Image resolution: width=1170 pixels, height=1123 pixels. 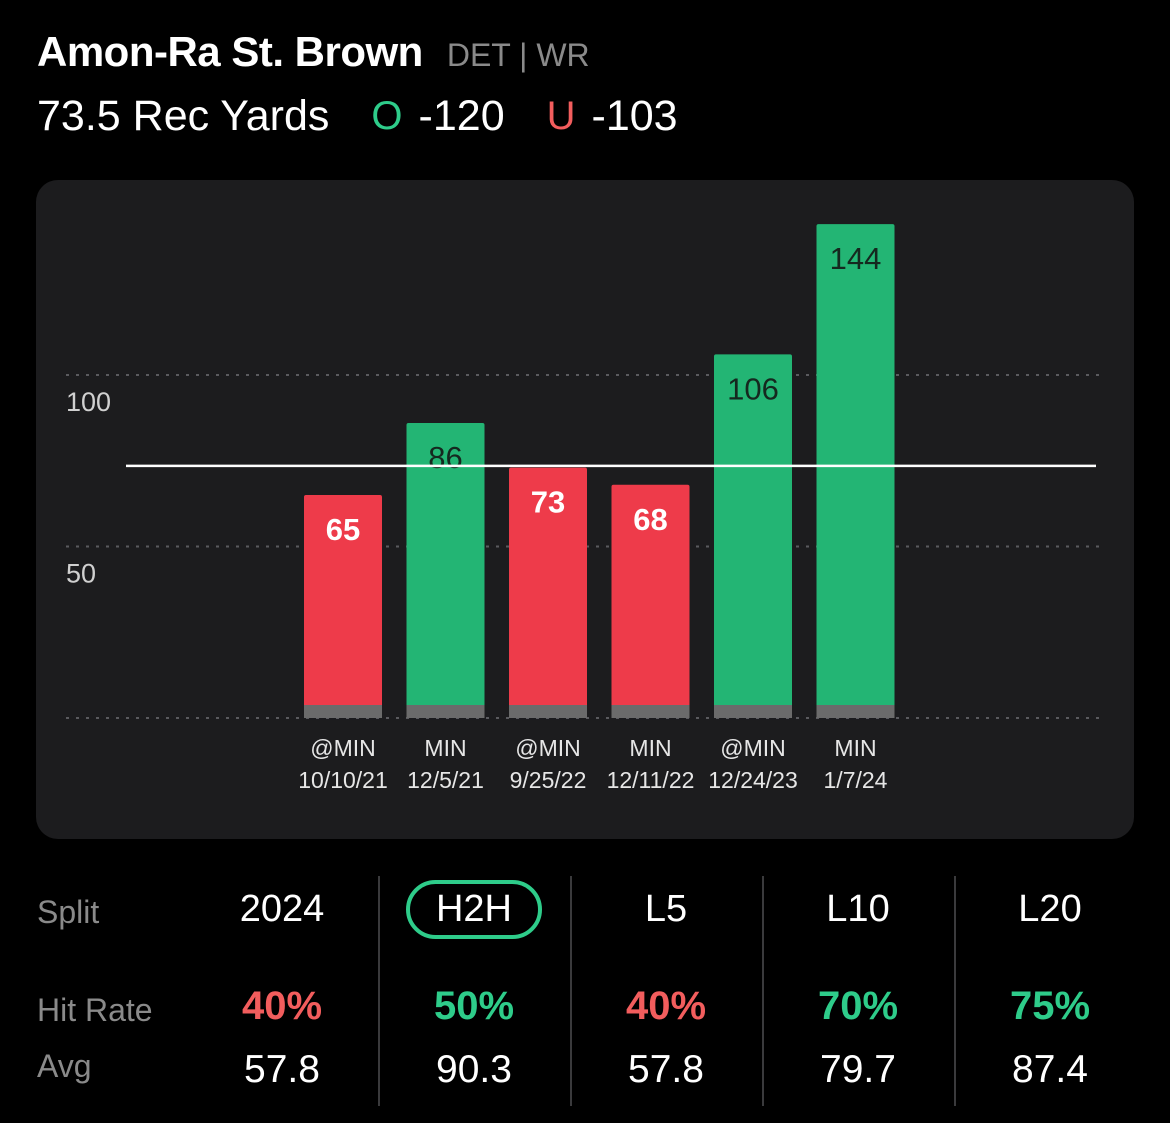 What do you see at coordinates (230, 51) in the screenshot?
I see `player-name: Amon-Ra St. Brown` at bounding box center [230, 51].